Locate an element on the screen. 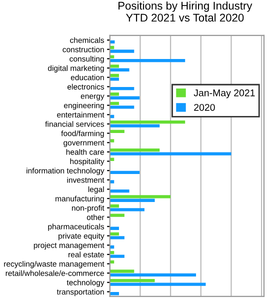 The width and height of the screenshot is (268, 300). legend-label: Jan-May 2021 is located at coordinates (224, 93).